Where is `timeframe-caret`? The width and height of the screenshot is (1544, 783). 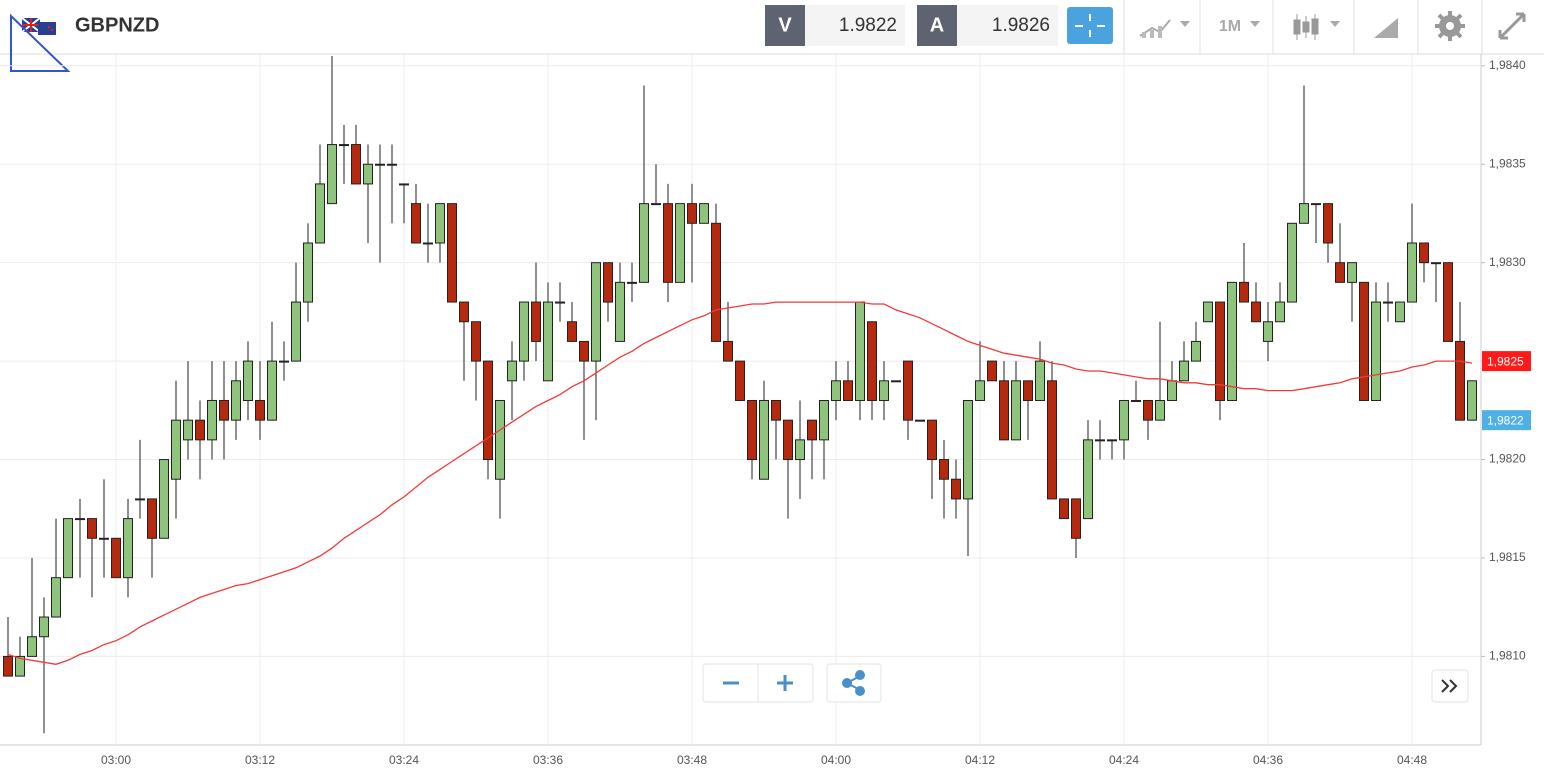 timeframe-caret is located at coordinates (1255, 24).